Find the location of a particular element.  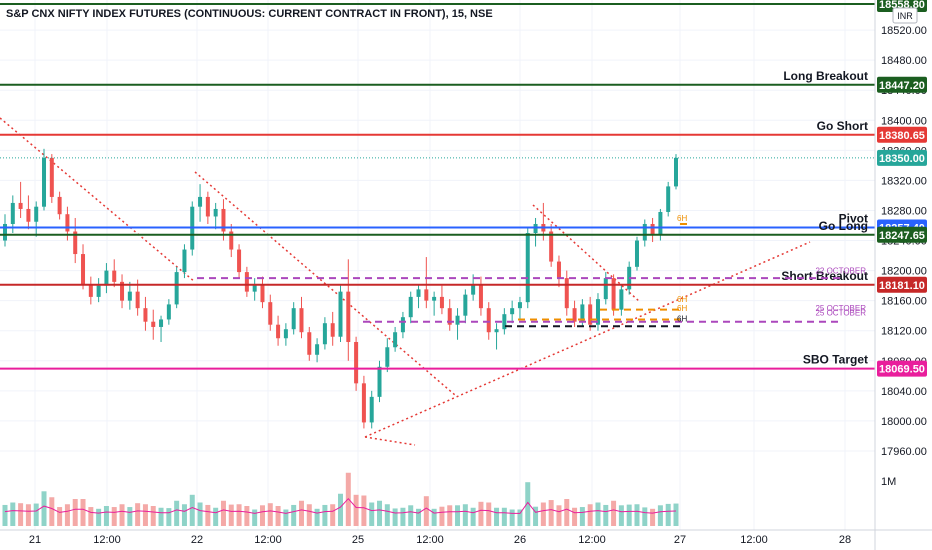

price-tick-label: 18120.00 is located at coordinates (904, 332).